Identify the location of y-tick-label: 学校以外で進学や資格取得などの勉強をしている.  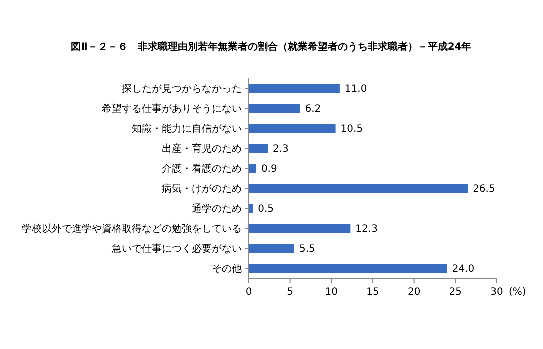
(132, 229).